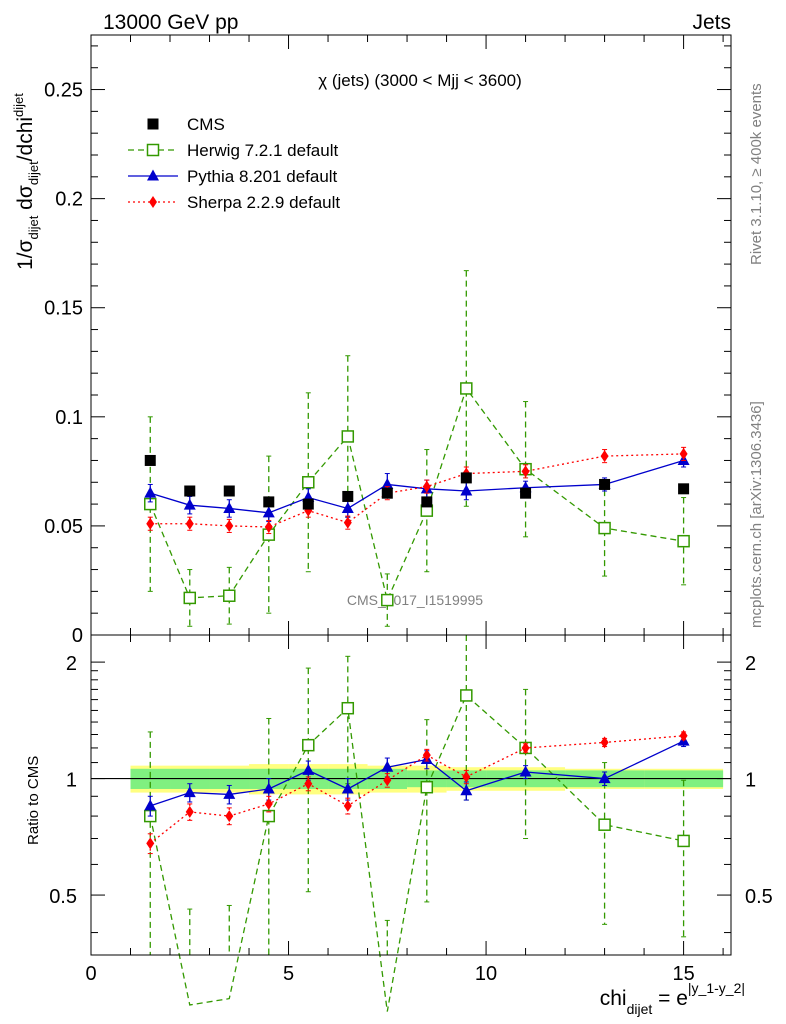 Image resolution: width=786 pixels, height=1024 pixels. I want to click on rivet-label: Rivet 3.1.10, ≥ 400k events, so click(756, 174).